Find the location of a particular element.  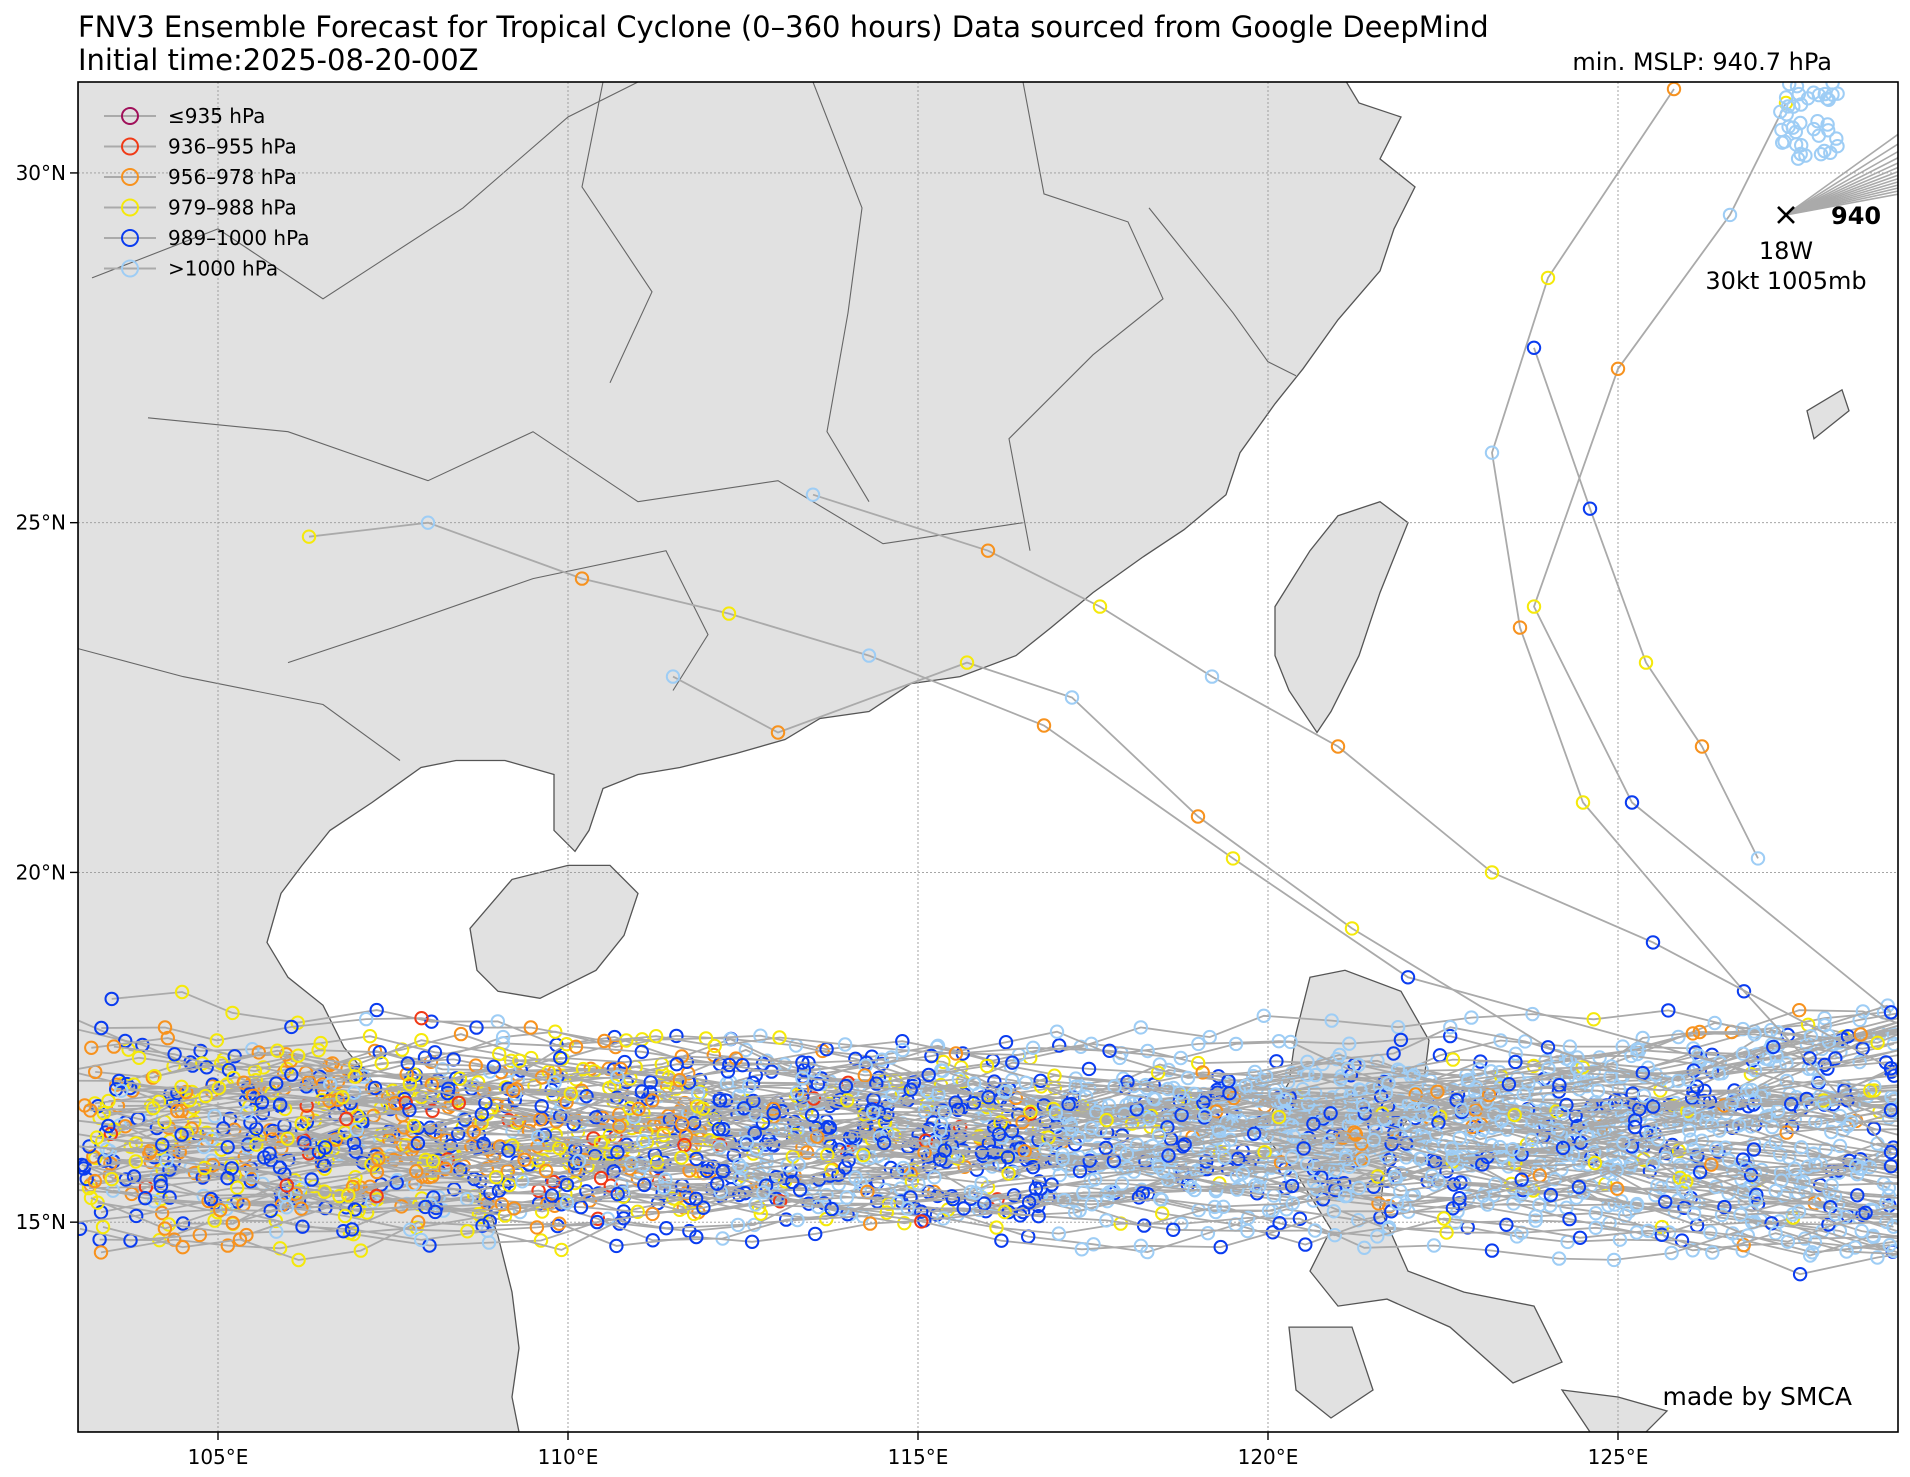

legend-item: ≤935 hPa is located at coordinates (184, 116).